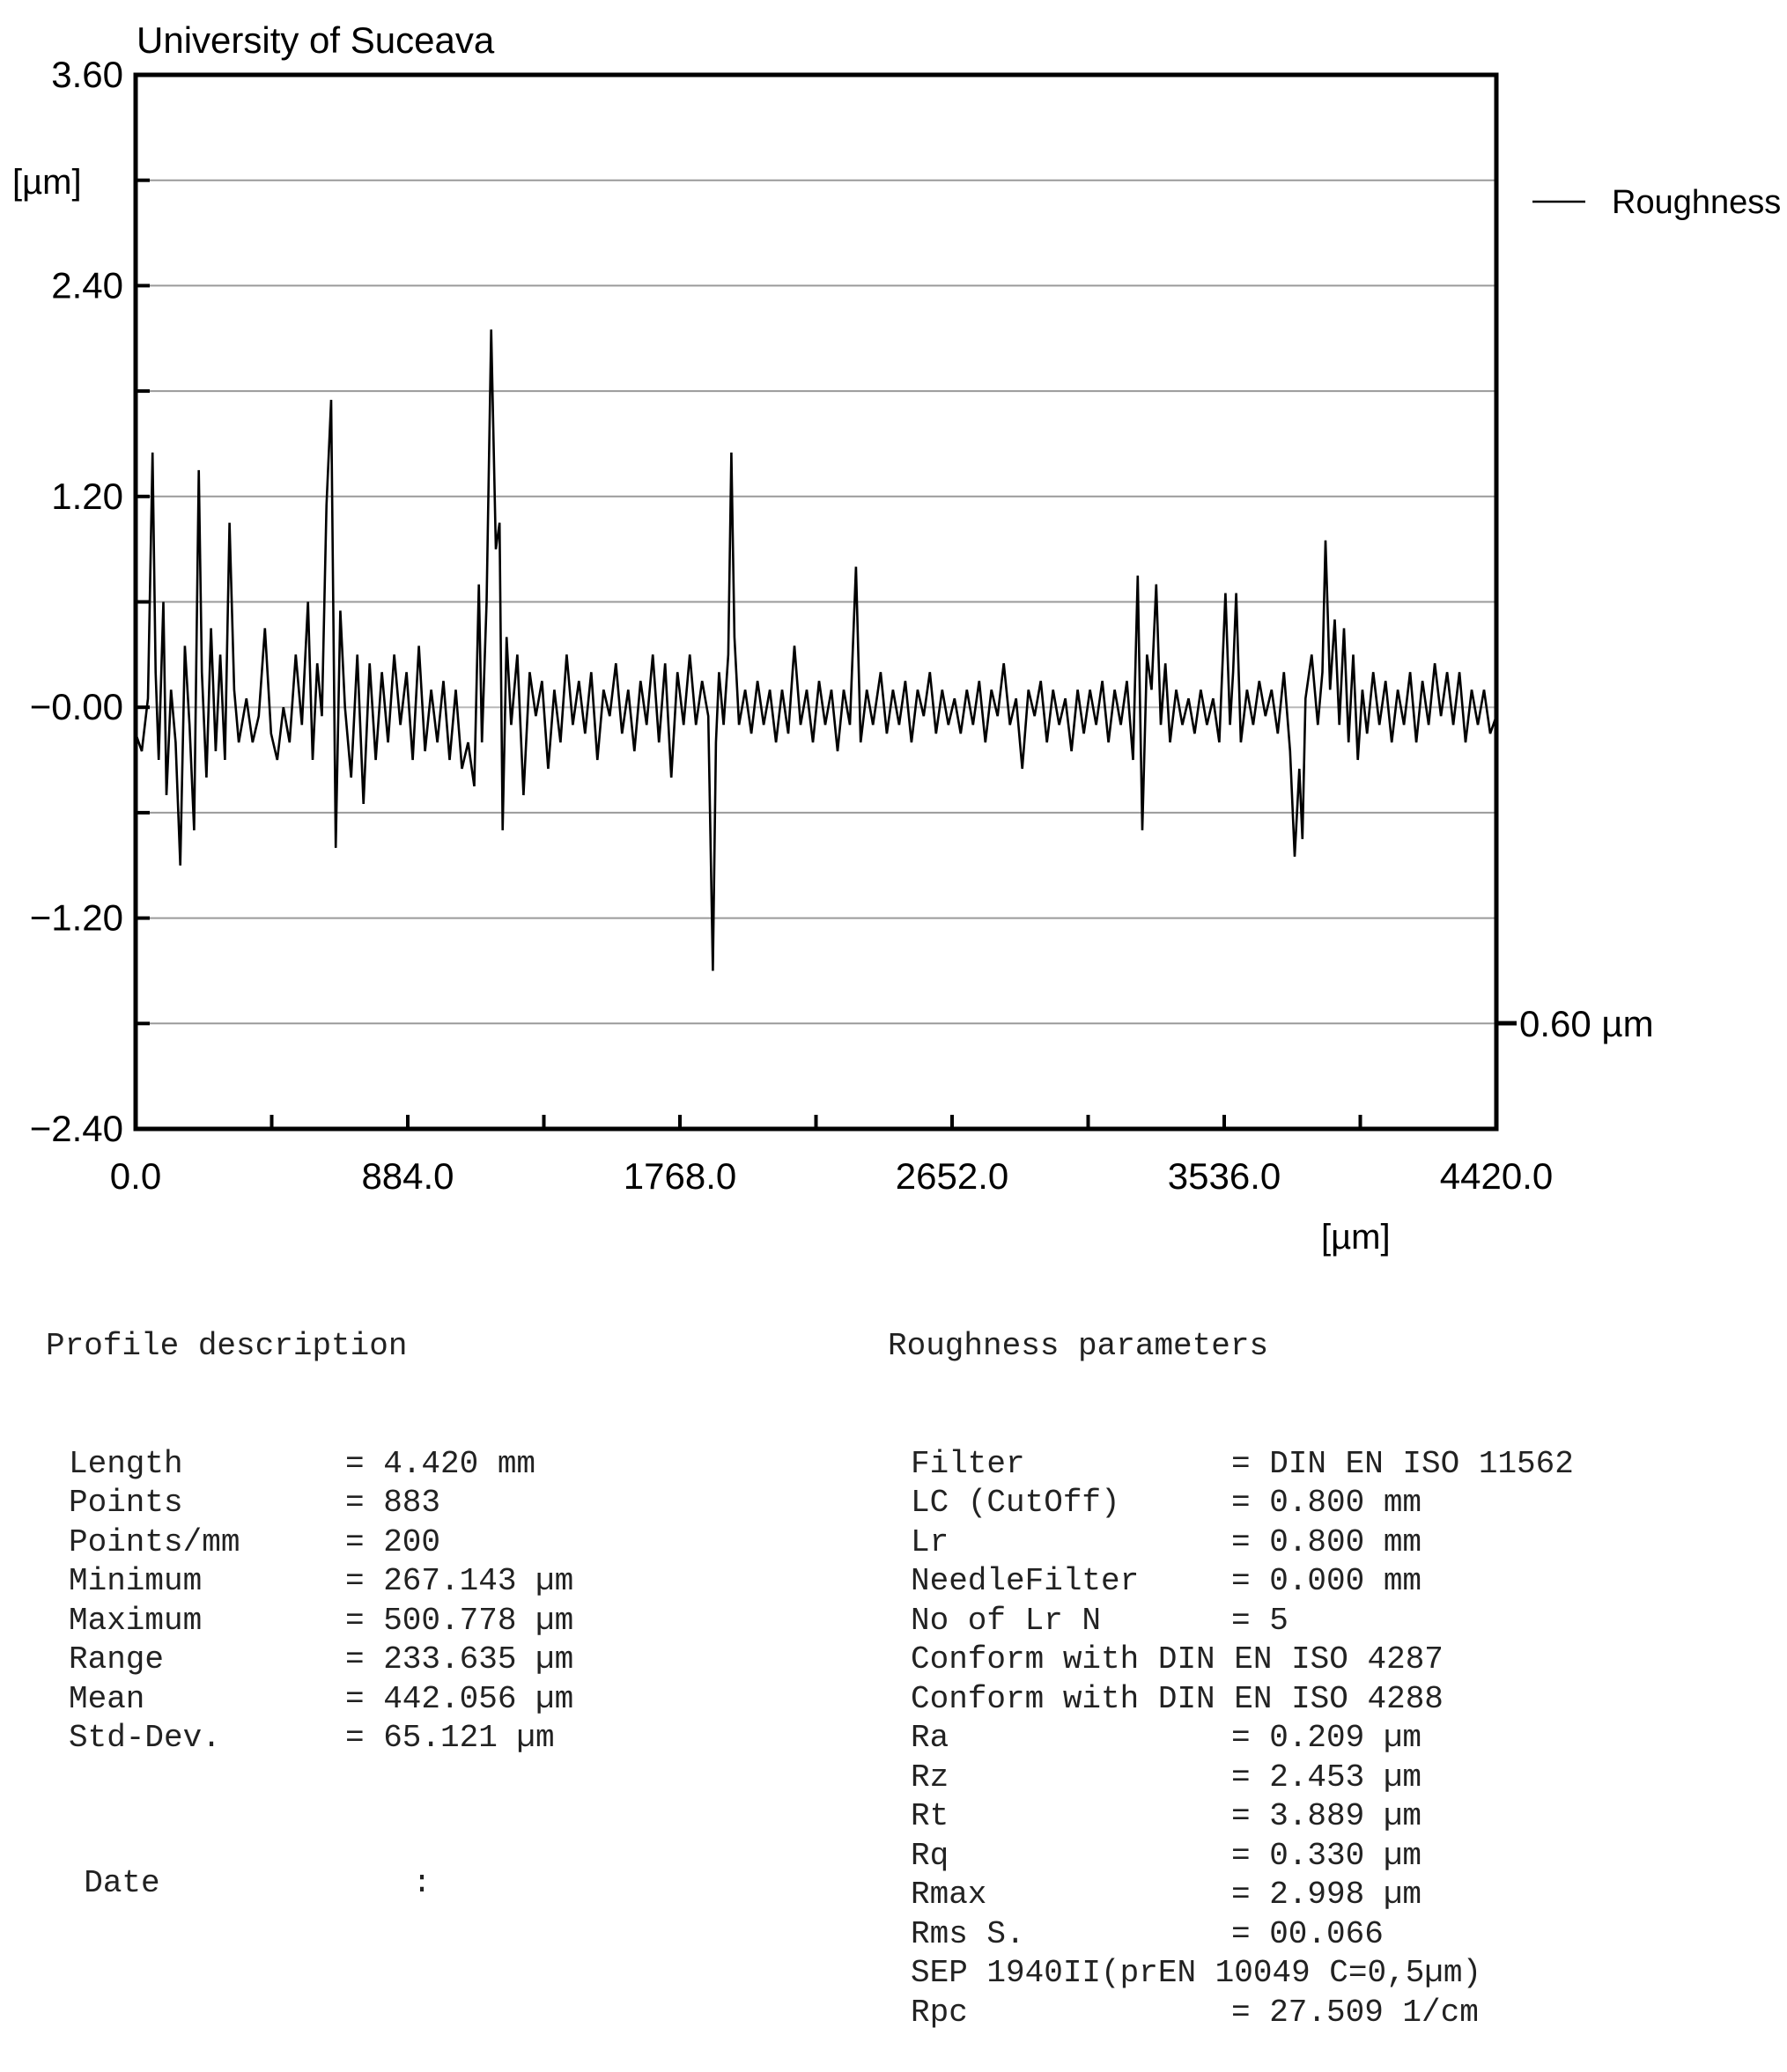  What do you see at coordinates (460, 1581) in the screenshot?
I see `profile-value: = 267.143 µm` at bounding box center [460, 1581].